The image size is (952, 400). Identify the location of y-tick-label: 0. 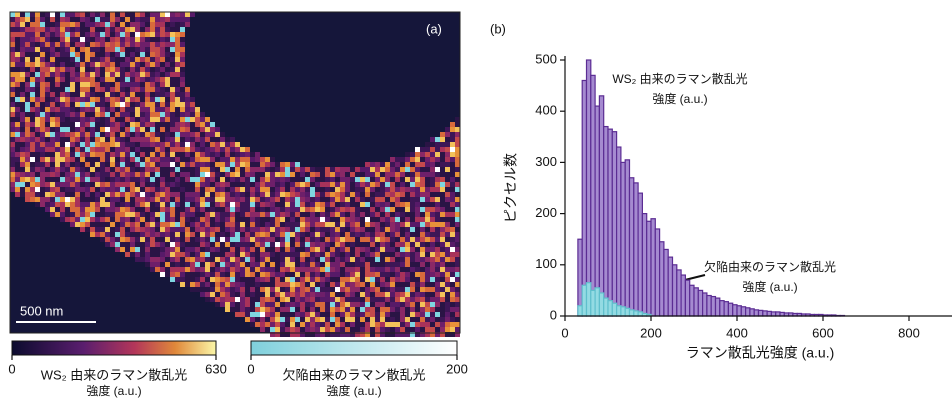
(553, 314).